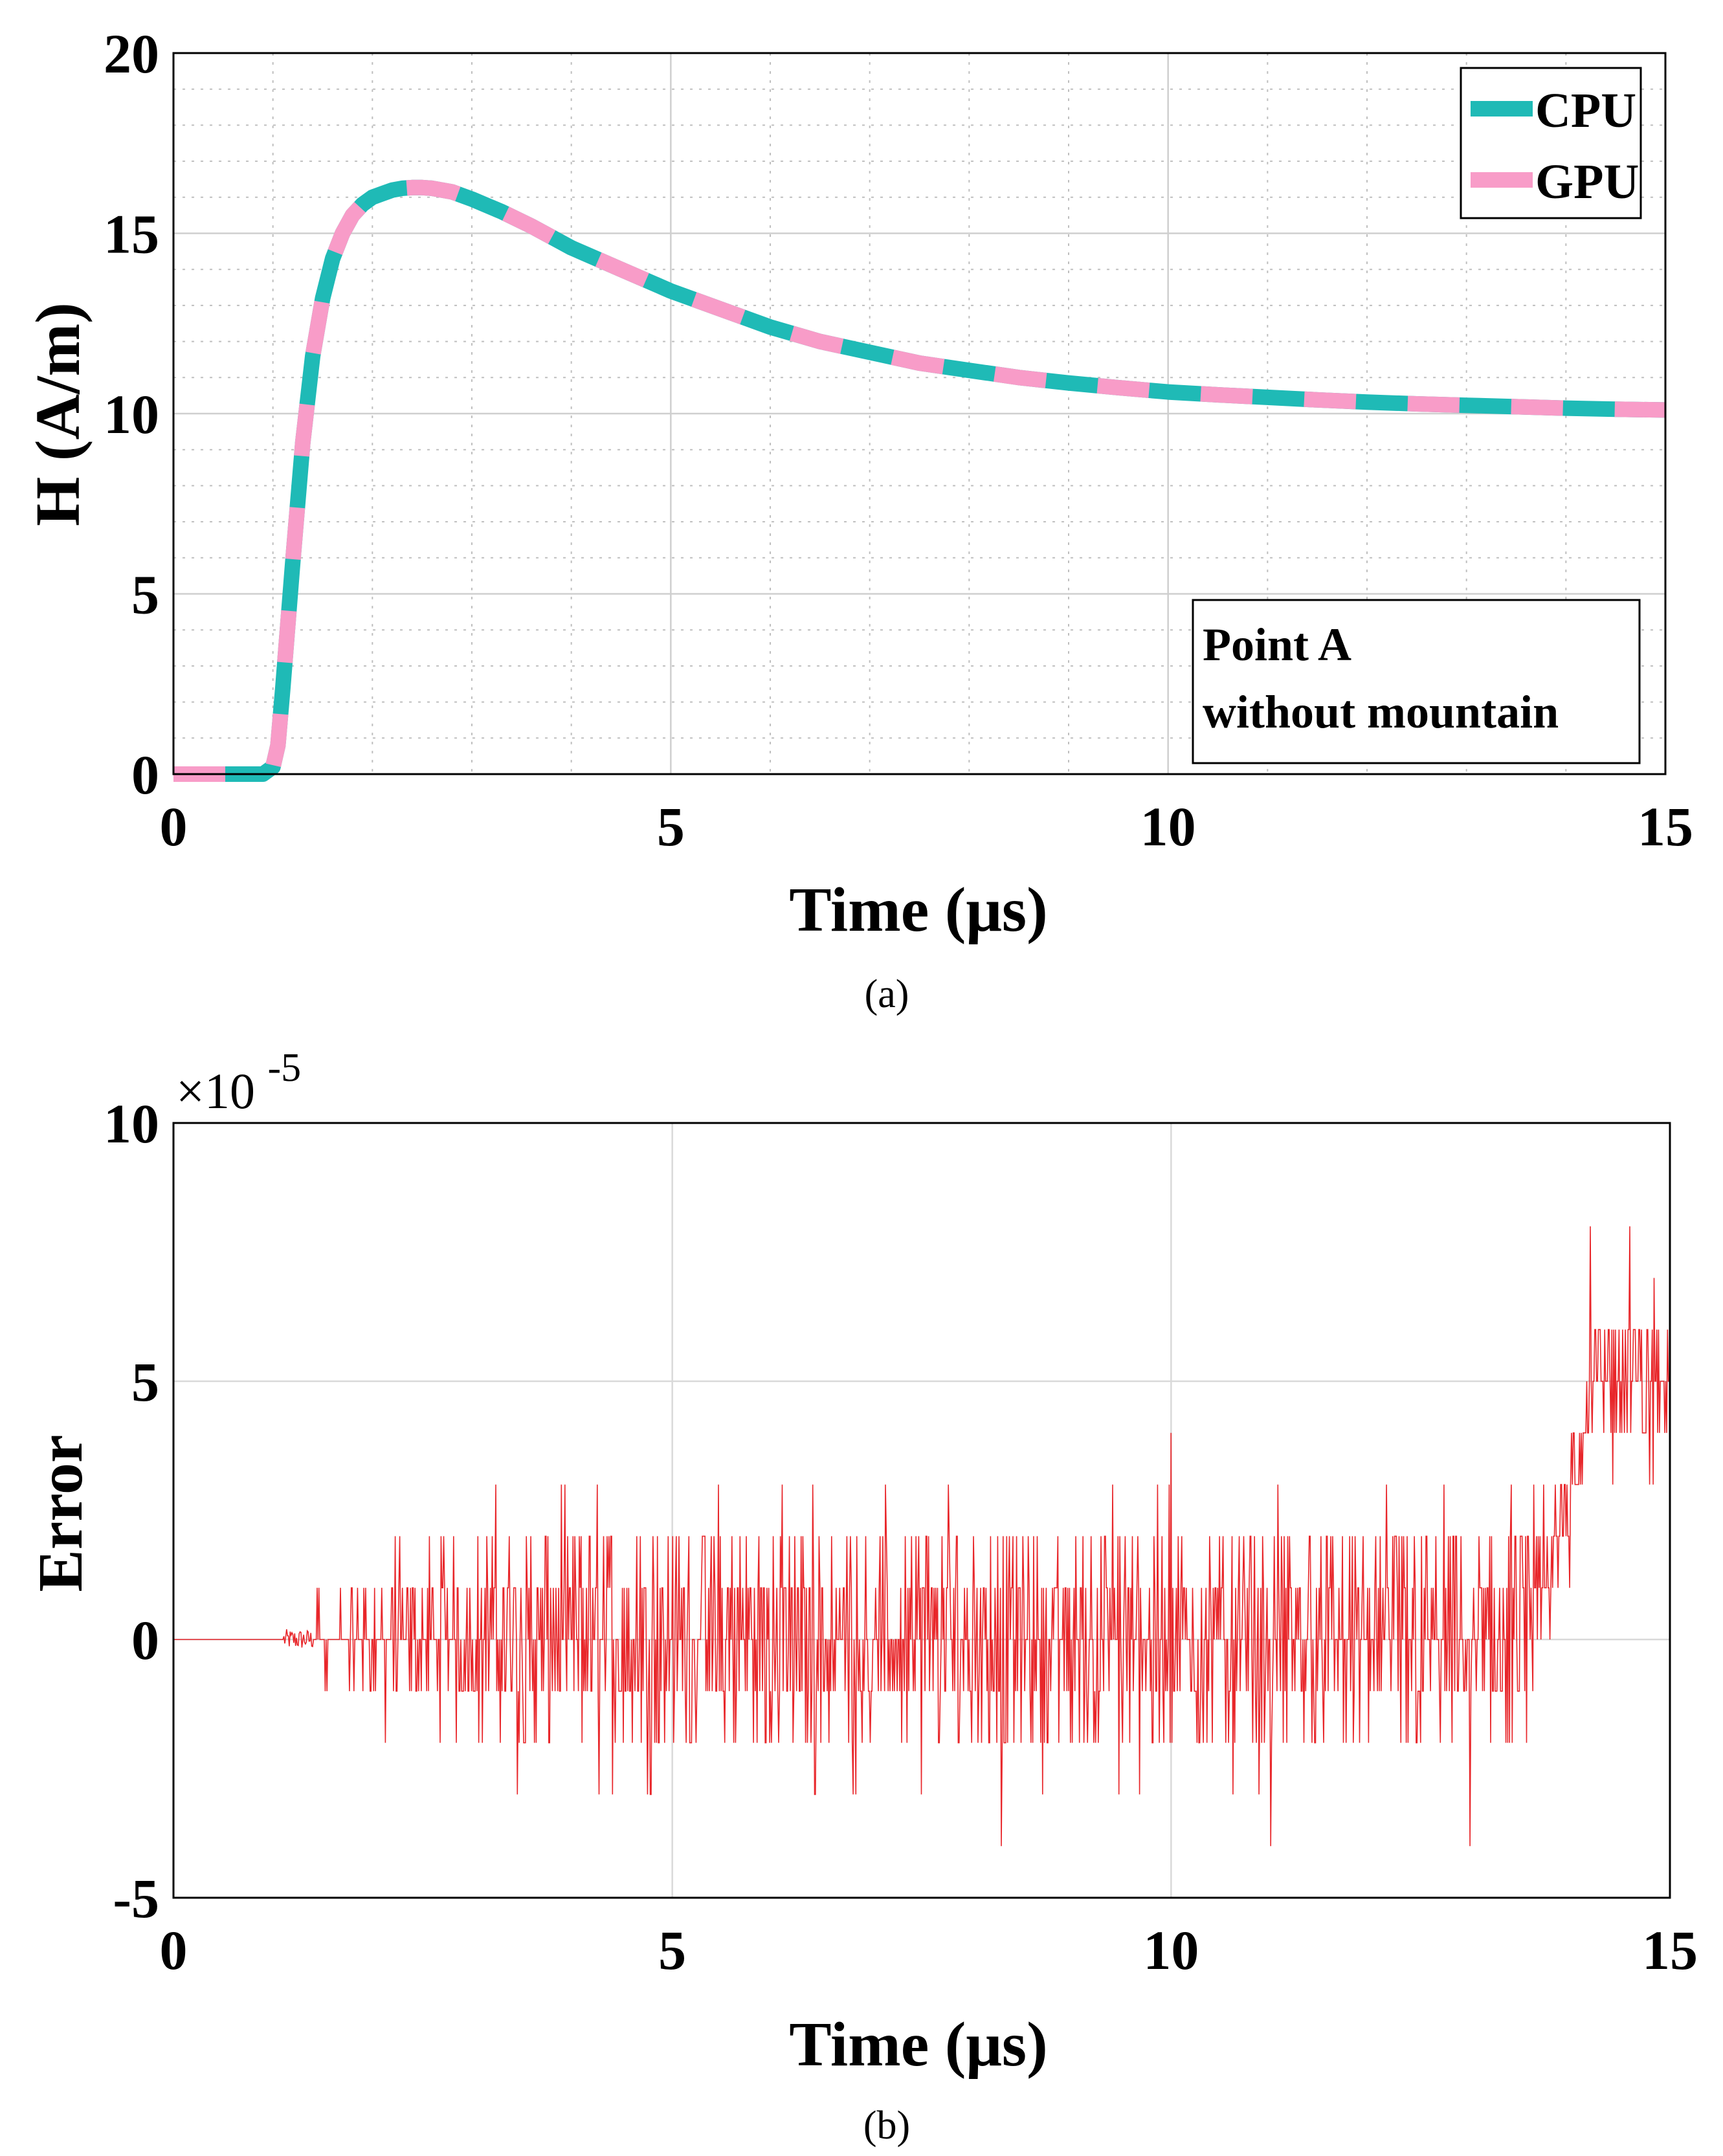 This screenshot has width=1723, height=2156. Describe the element at coordinates (918, 910) in the screenshot. I see `x-axis-label-a: Time (μs)` at that location.